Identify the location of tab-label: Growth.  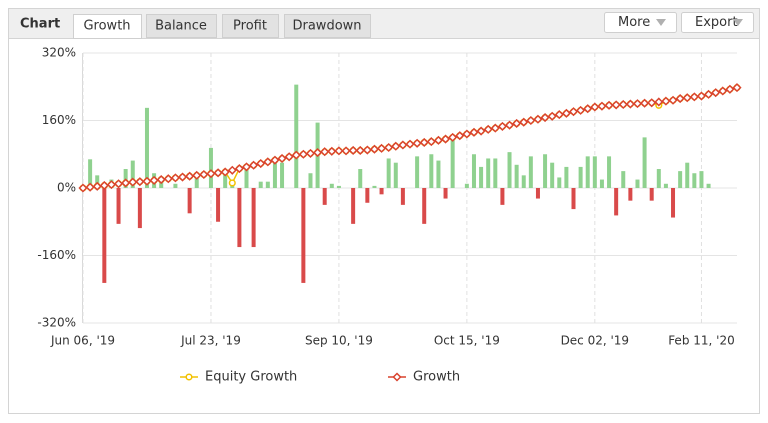
(106, 26).